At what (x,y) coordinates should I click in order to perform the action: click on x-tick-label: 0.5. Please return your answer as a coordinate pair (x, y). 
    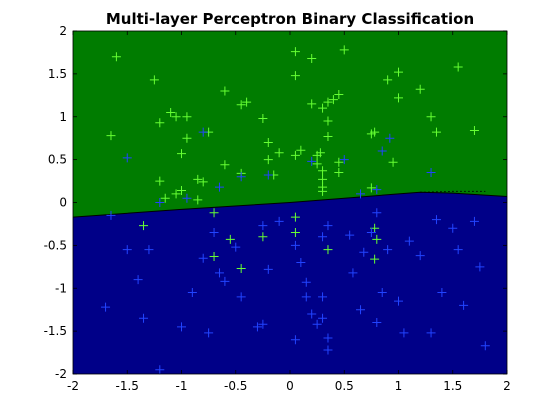
    Looking at the image, I should click on (344, 386).